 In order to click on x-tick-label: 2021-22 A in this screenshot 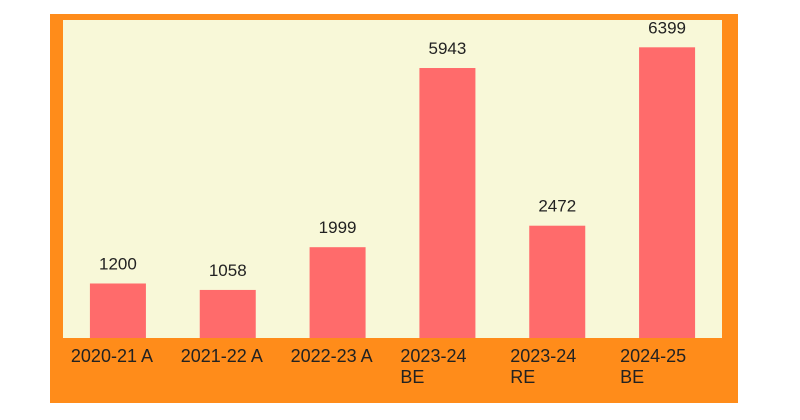, I will do `click(221, 356)`.